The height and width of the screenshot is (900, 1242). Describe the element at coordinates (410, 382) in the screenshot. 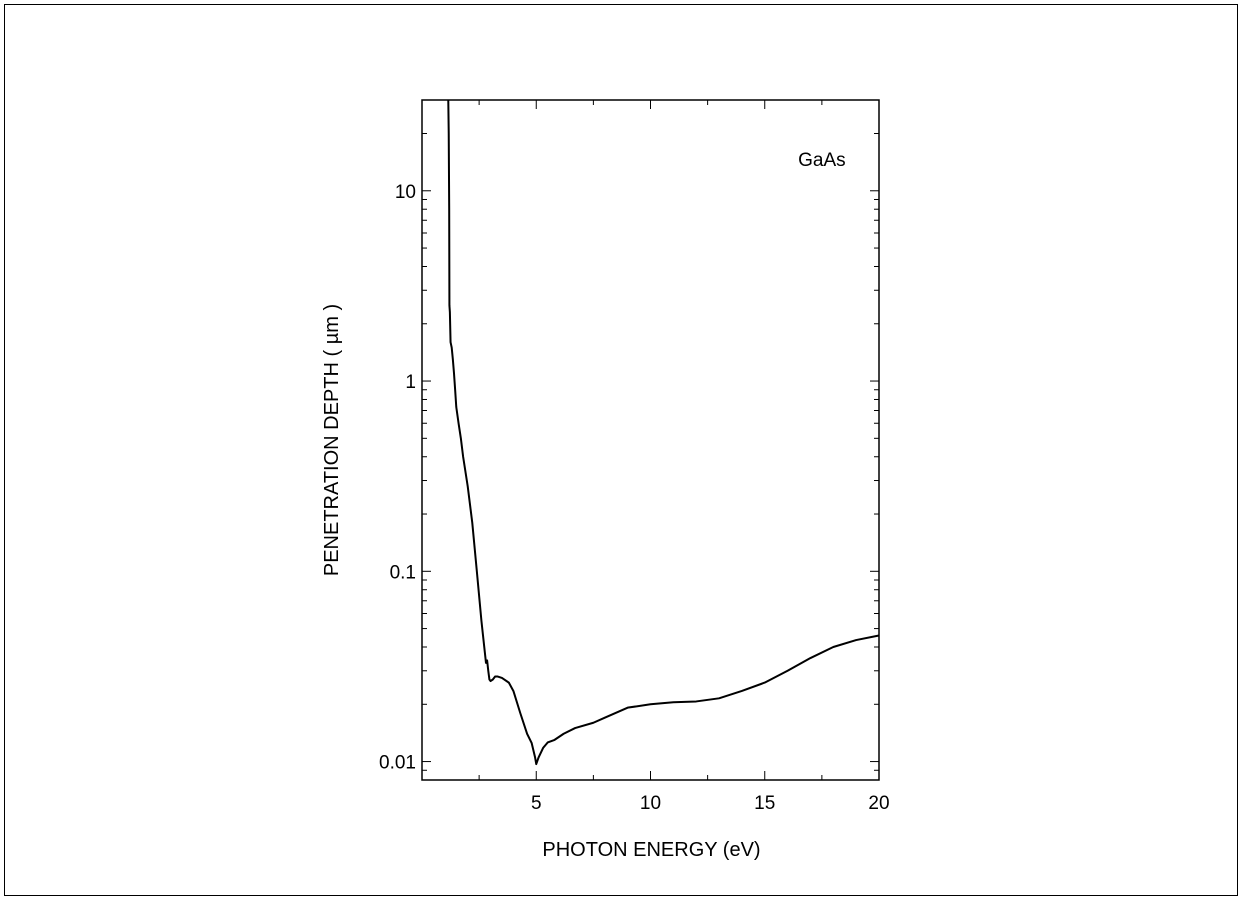

I see `y-tick-label: 1` at that location.